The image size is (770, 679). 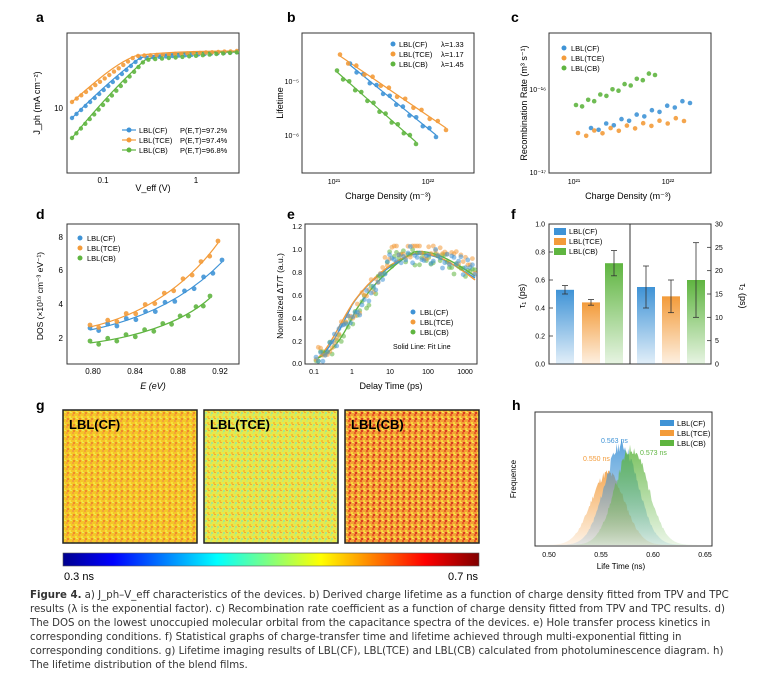 What do you see at coordinates (196, 180) in the screenshot?
I see `panel-a-xtick: 1` at bounding box center [196, 180].